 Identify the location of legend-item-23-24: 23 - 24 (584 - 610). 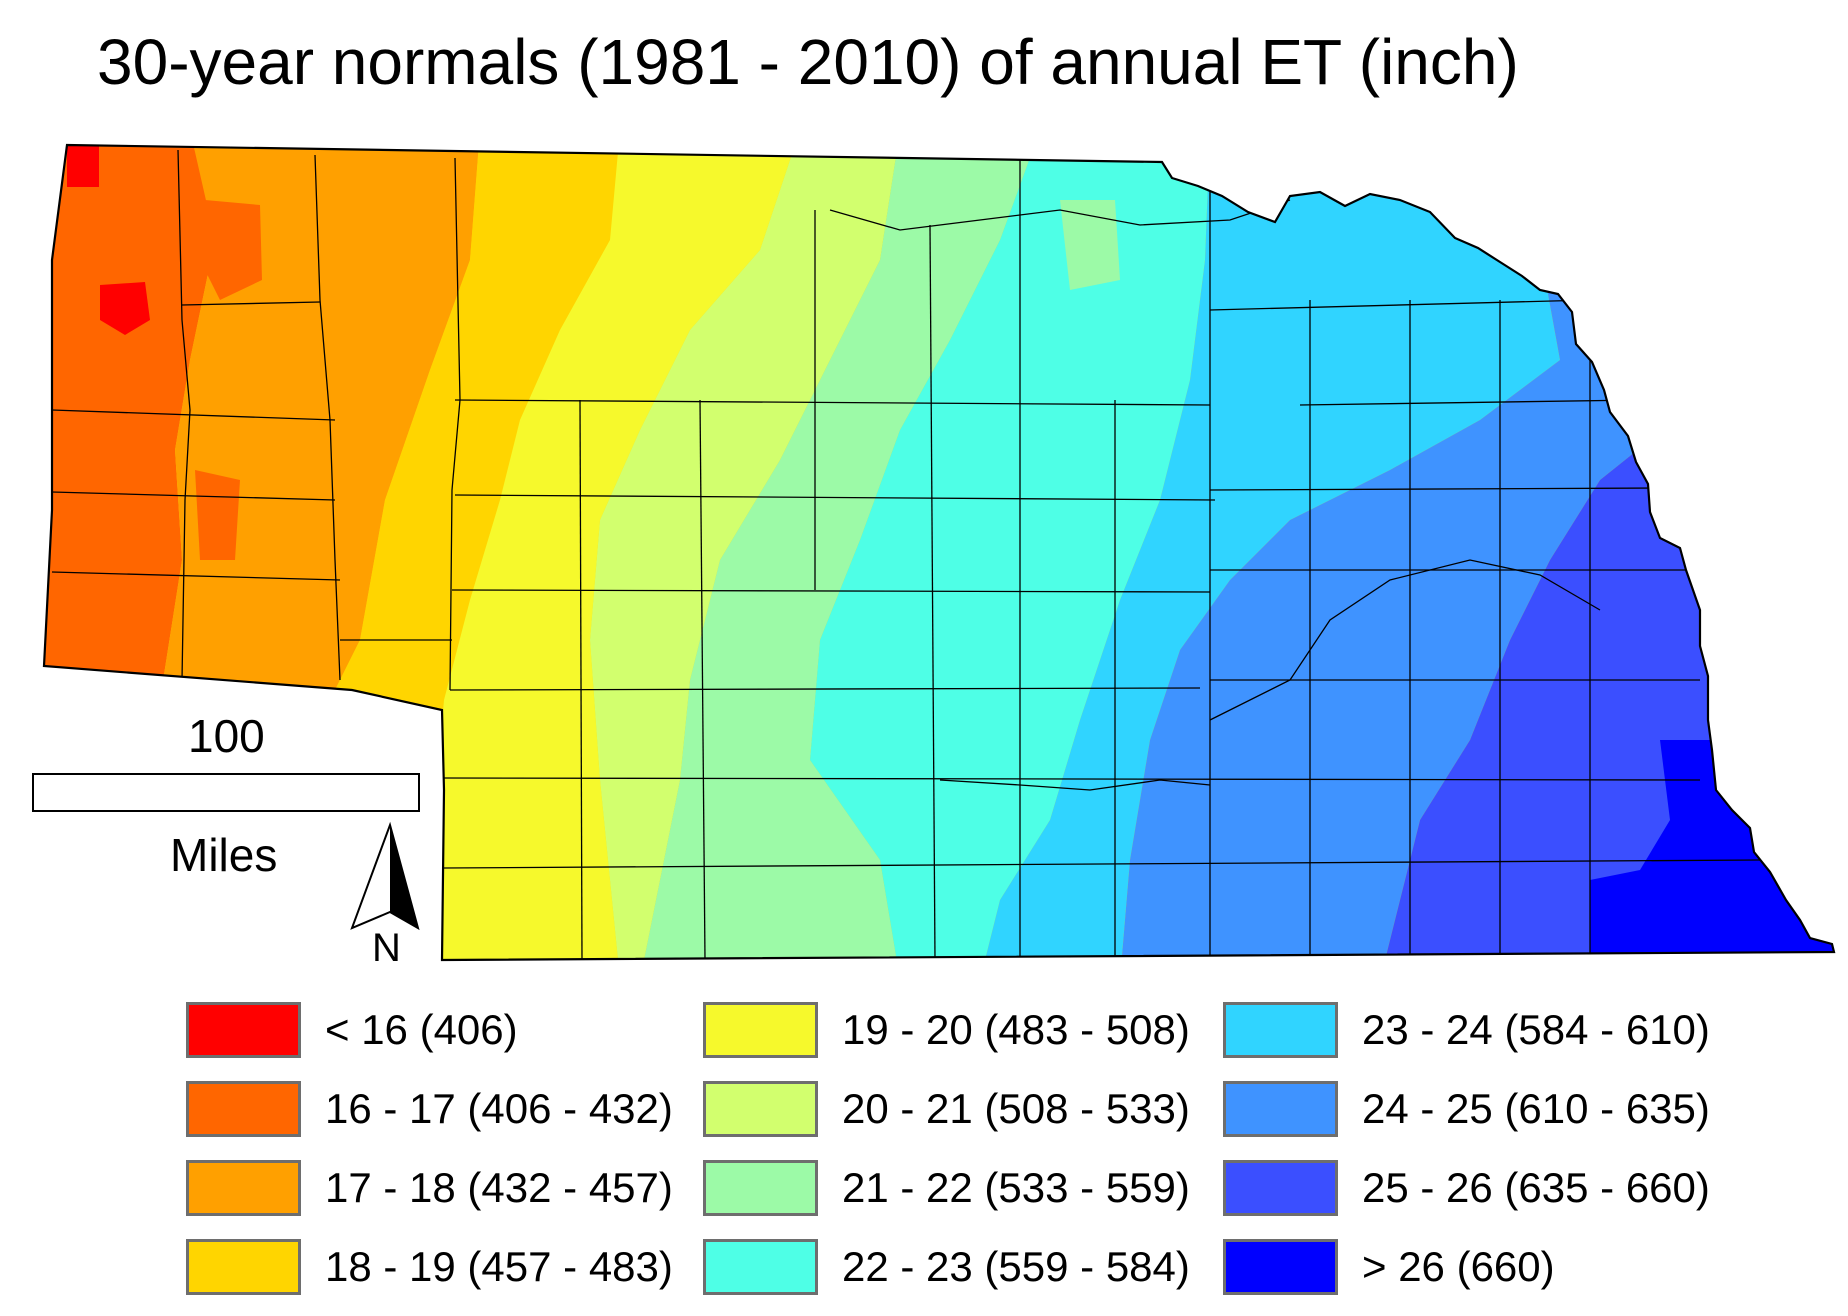
(1466, 1030).